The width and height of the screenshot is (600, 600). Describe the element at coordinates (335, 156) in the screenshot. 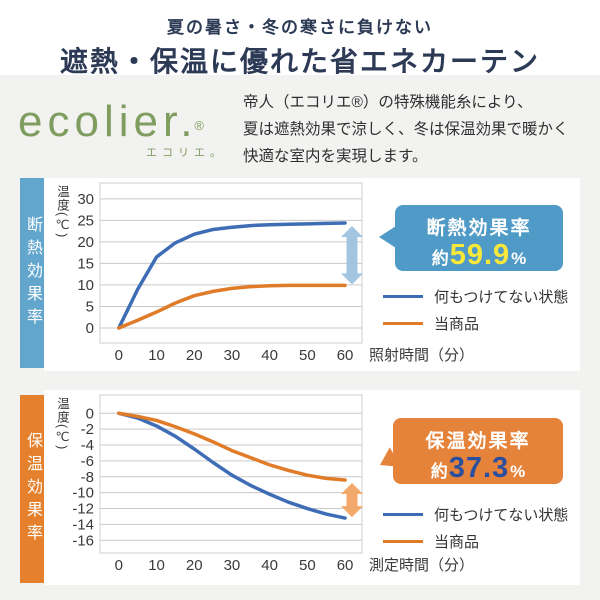

I see `intro-line-3: 快適な室内を実現します。` at that location.